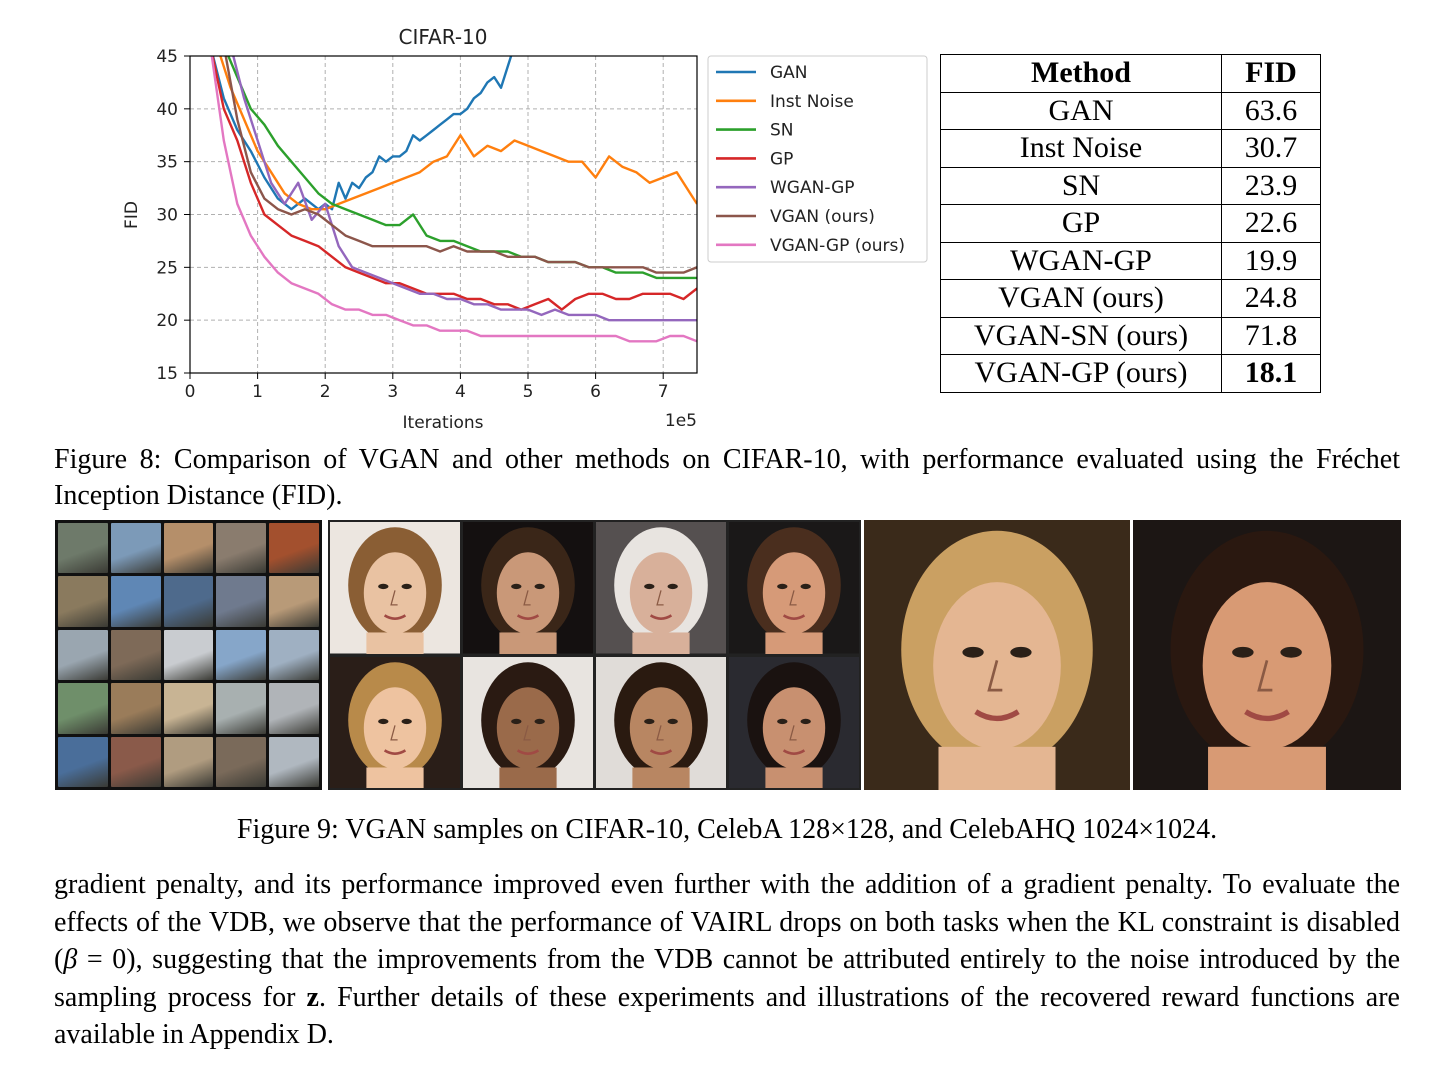  I want to click on legend-label: Inst Noise, so click(812, 102).